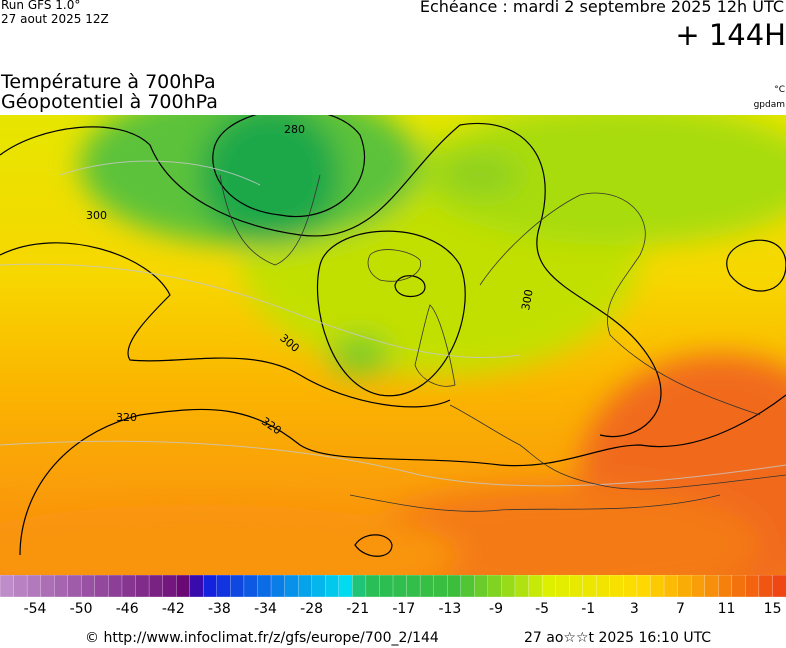  What do you see at coordinates (542, 609) in the screenshot?
I see `colorbar-label: -5` at bounding box center [542, 609].